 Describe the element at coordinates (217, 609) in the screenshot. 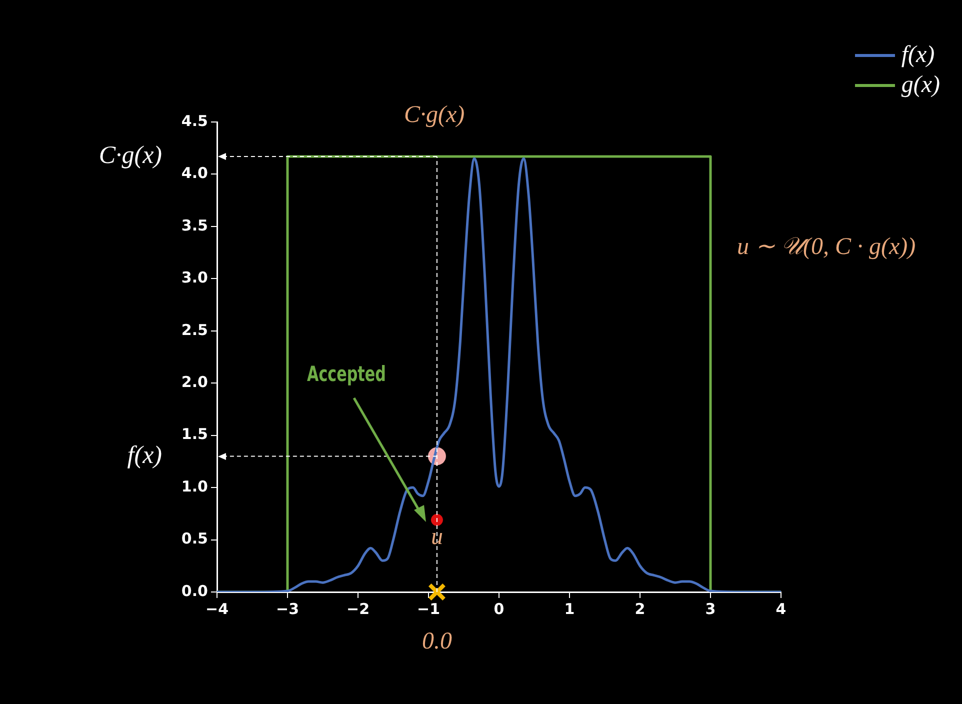

I see `x-tick-label: −4` at that location.